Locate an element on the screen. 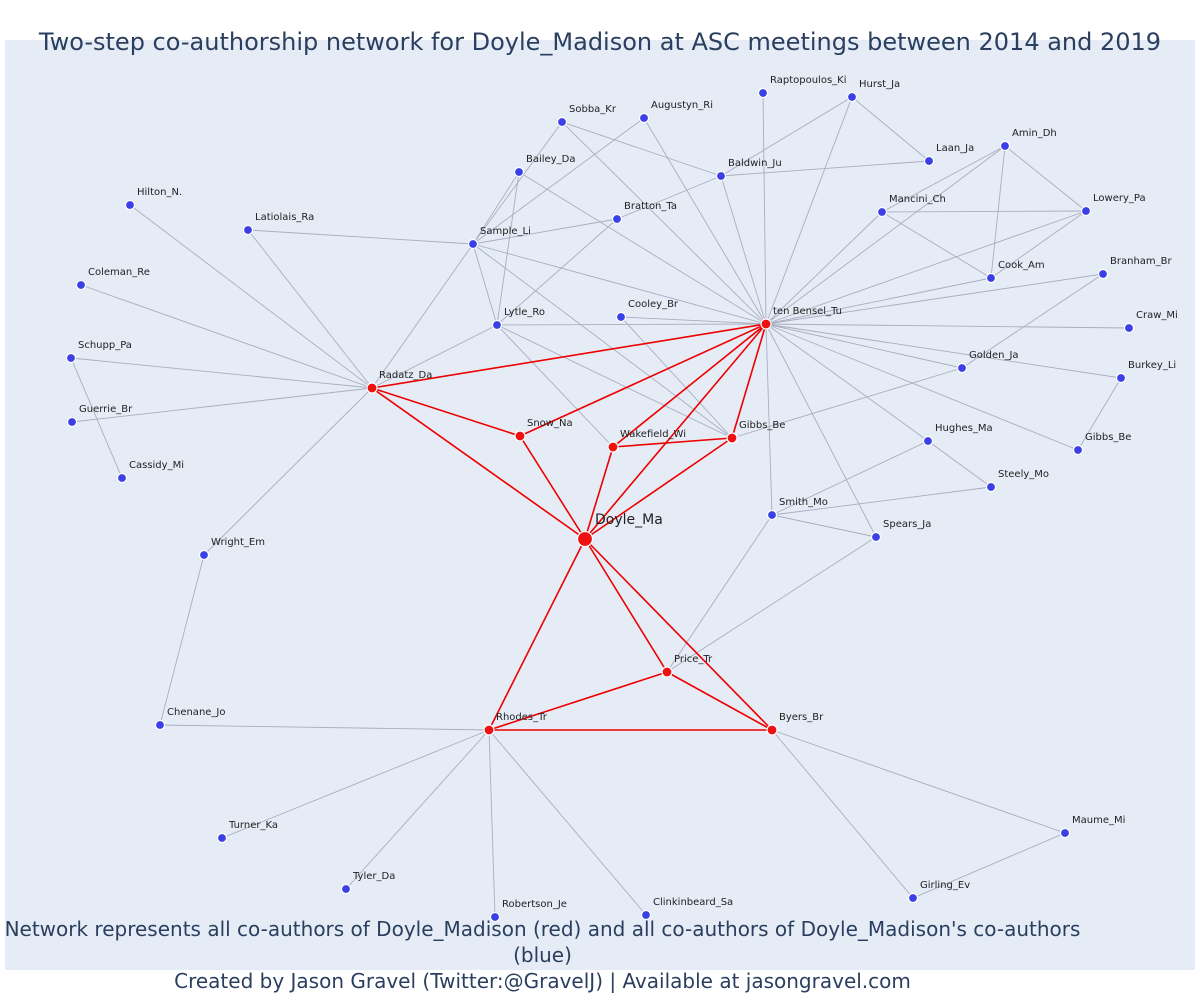  edge-hughes-steely is located at coordinates (959, 464).